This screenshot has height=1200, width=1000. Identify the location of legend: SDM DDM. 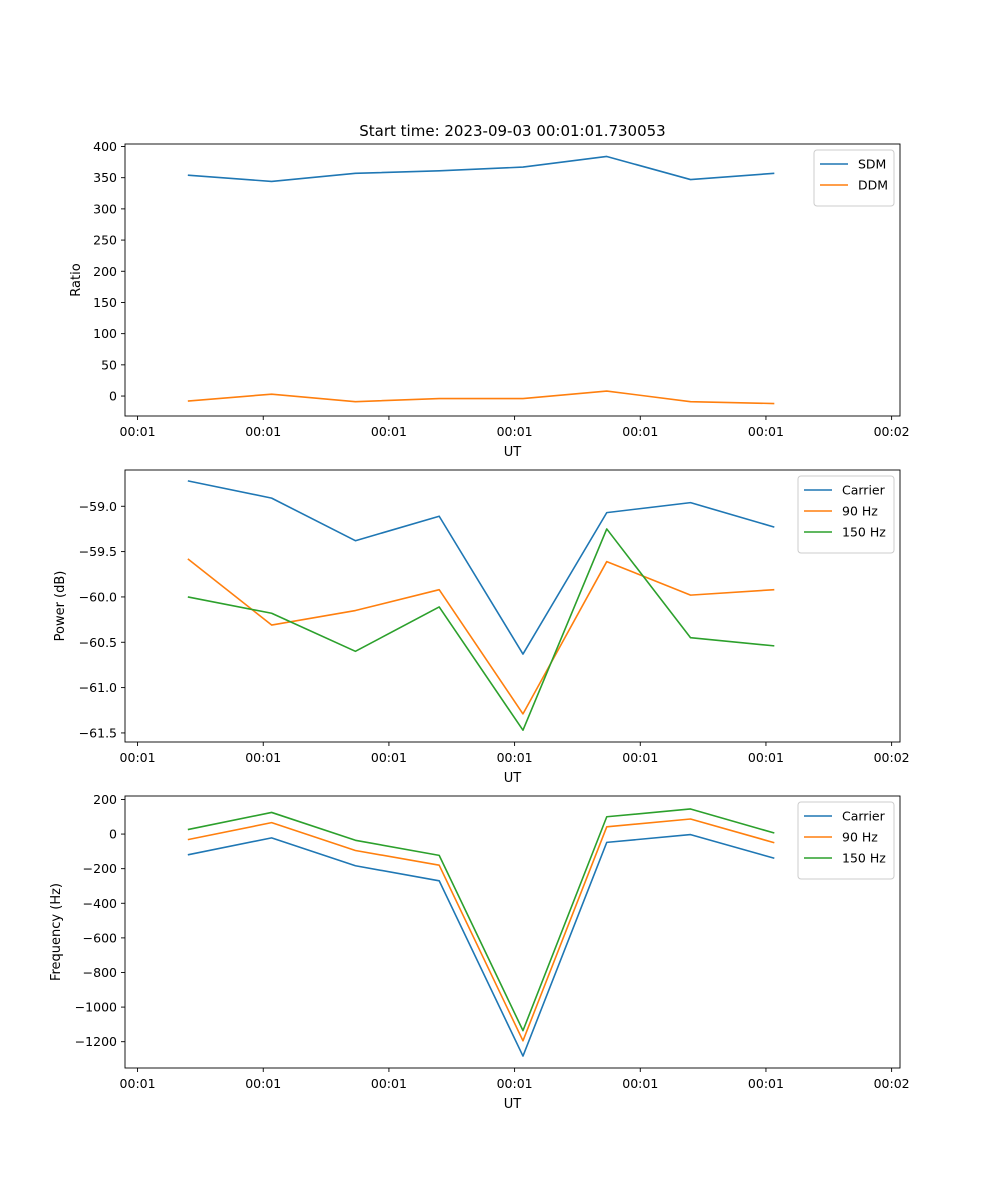
(854, 178).